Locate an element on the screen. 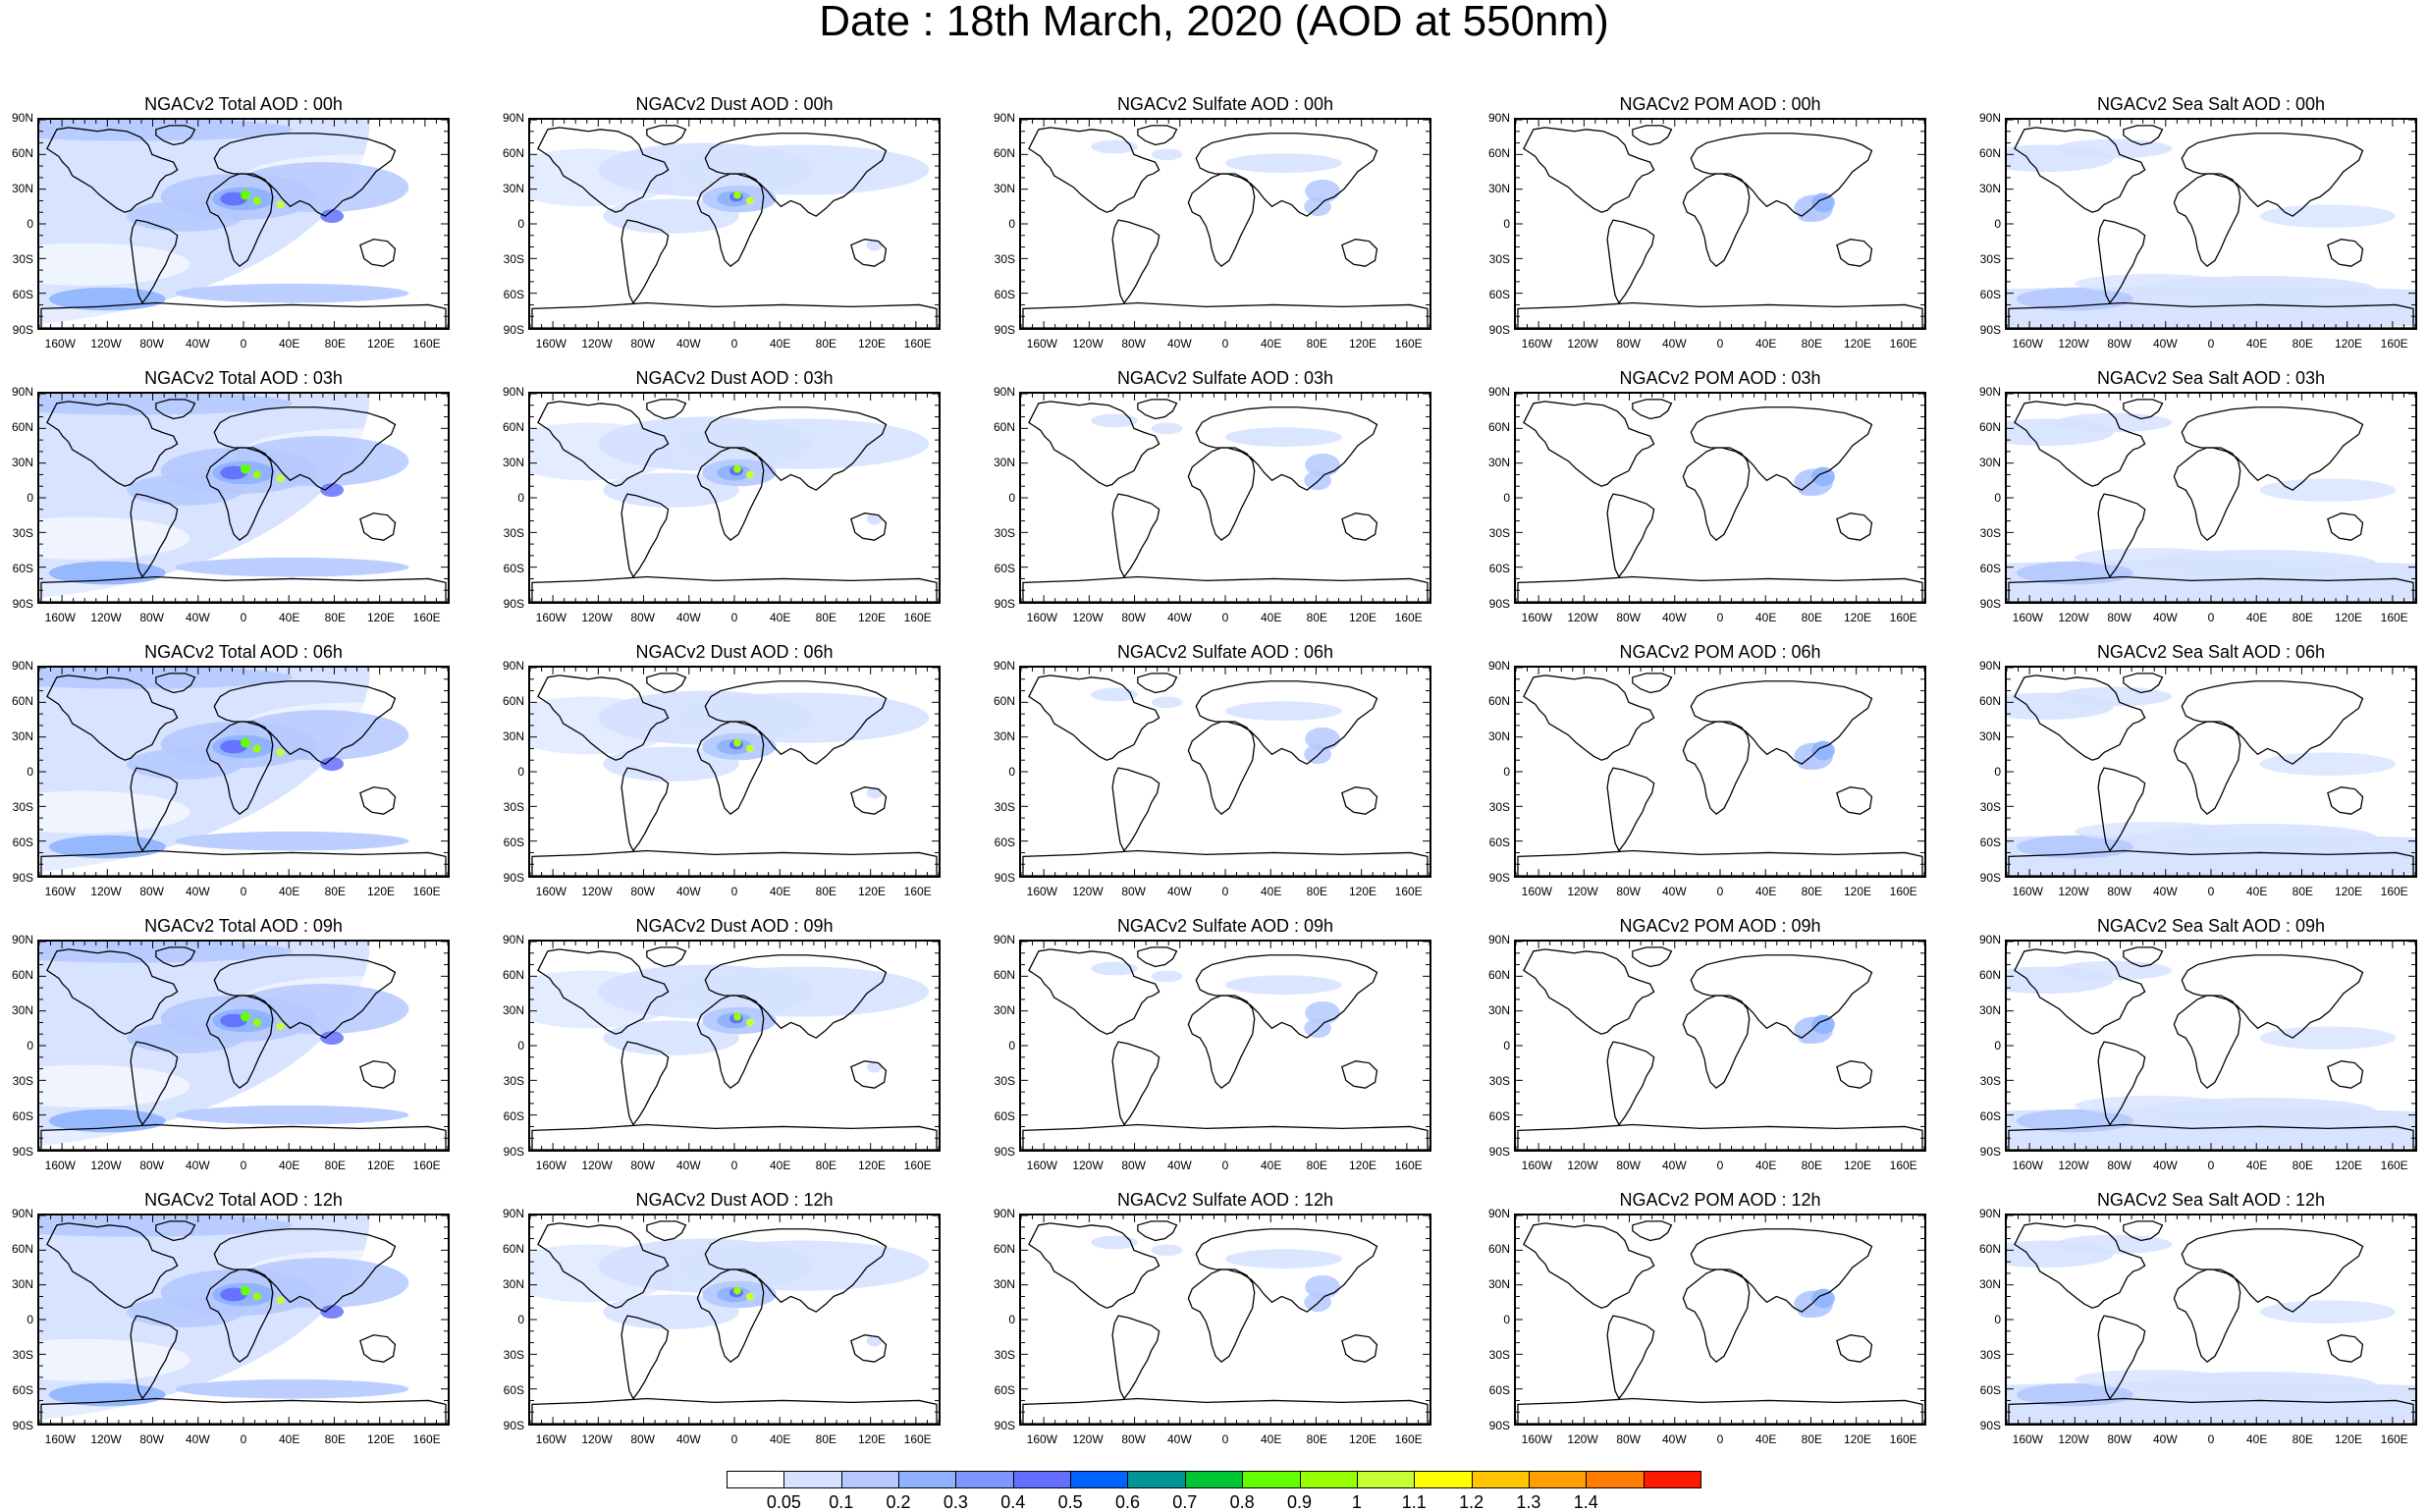  colorbar-label: 0.7 is located at coordinates (1185, 1502).